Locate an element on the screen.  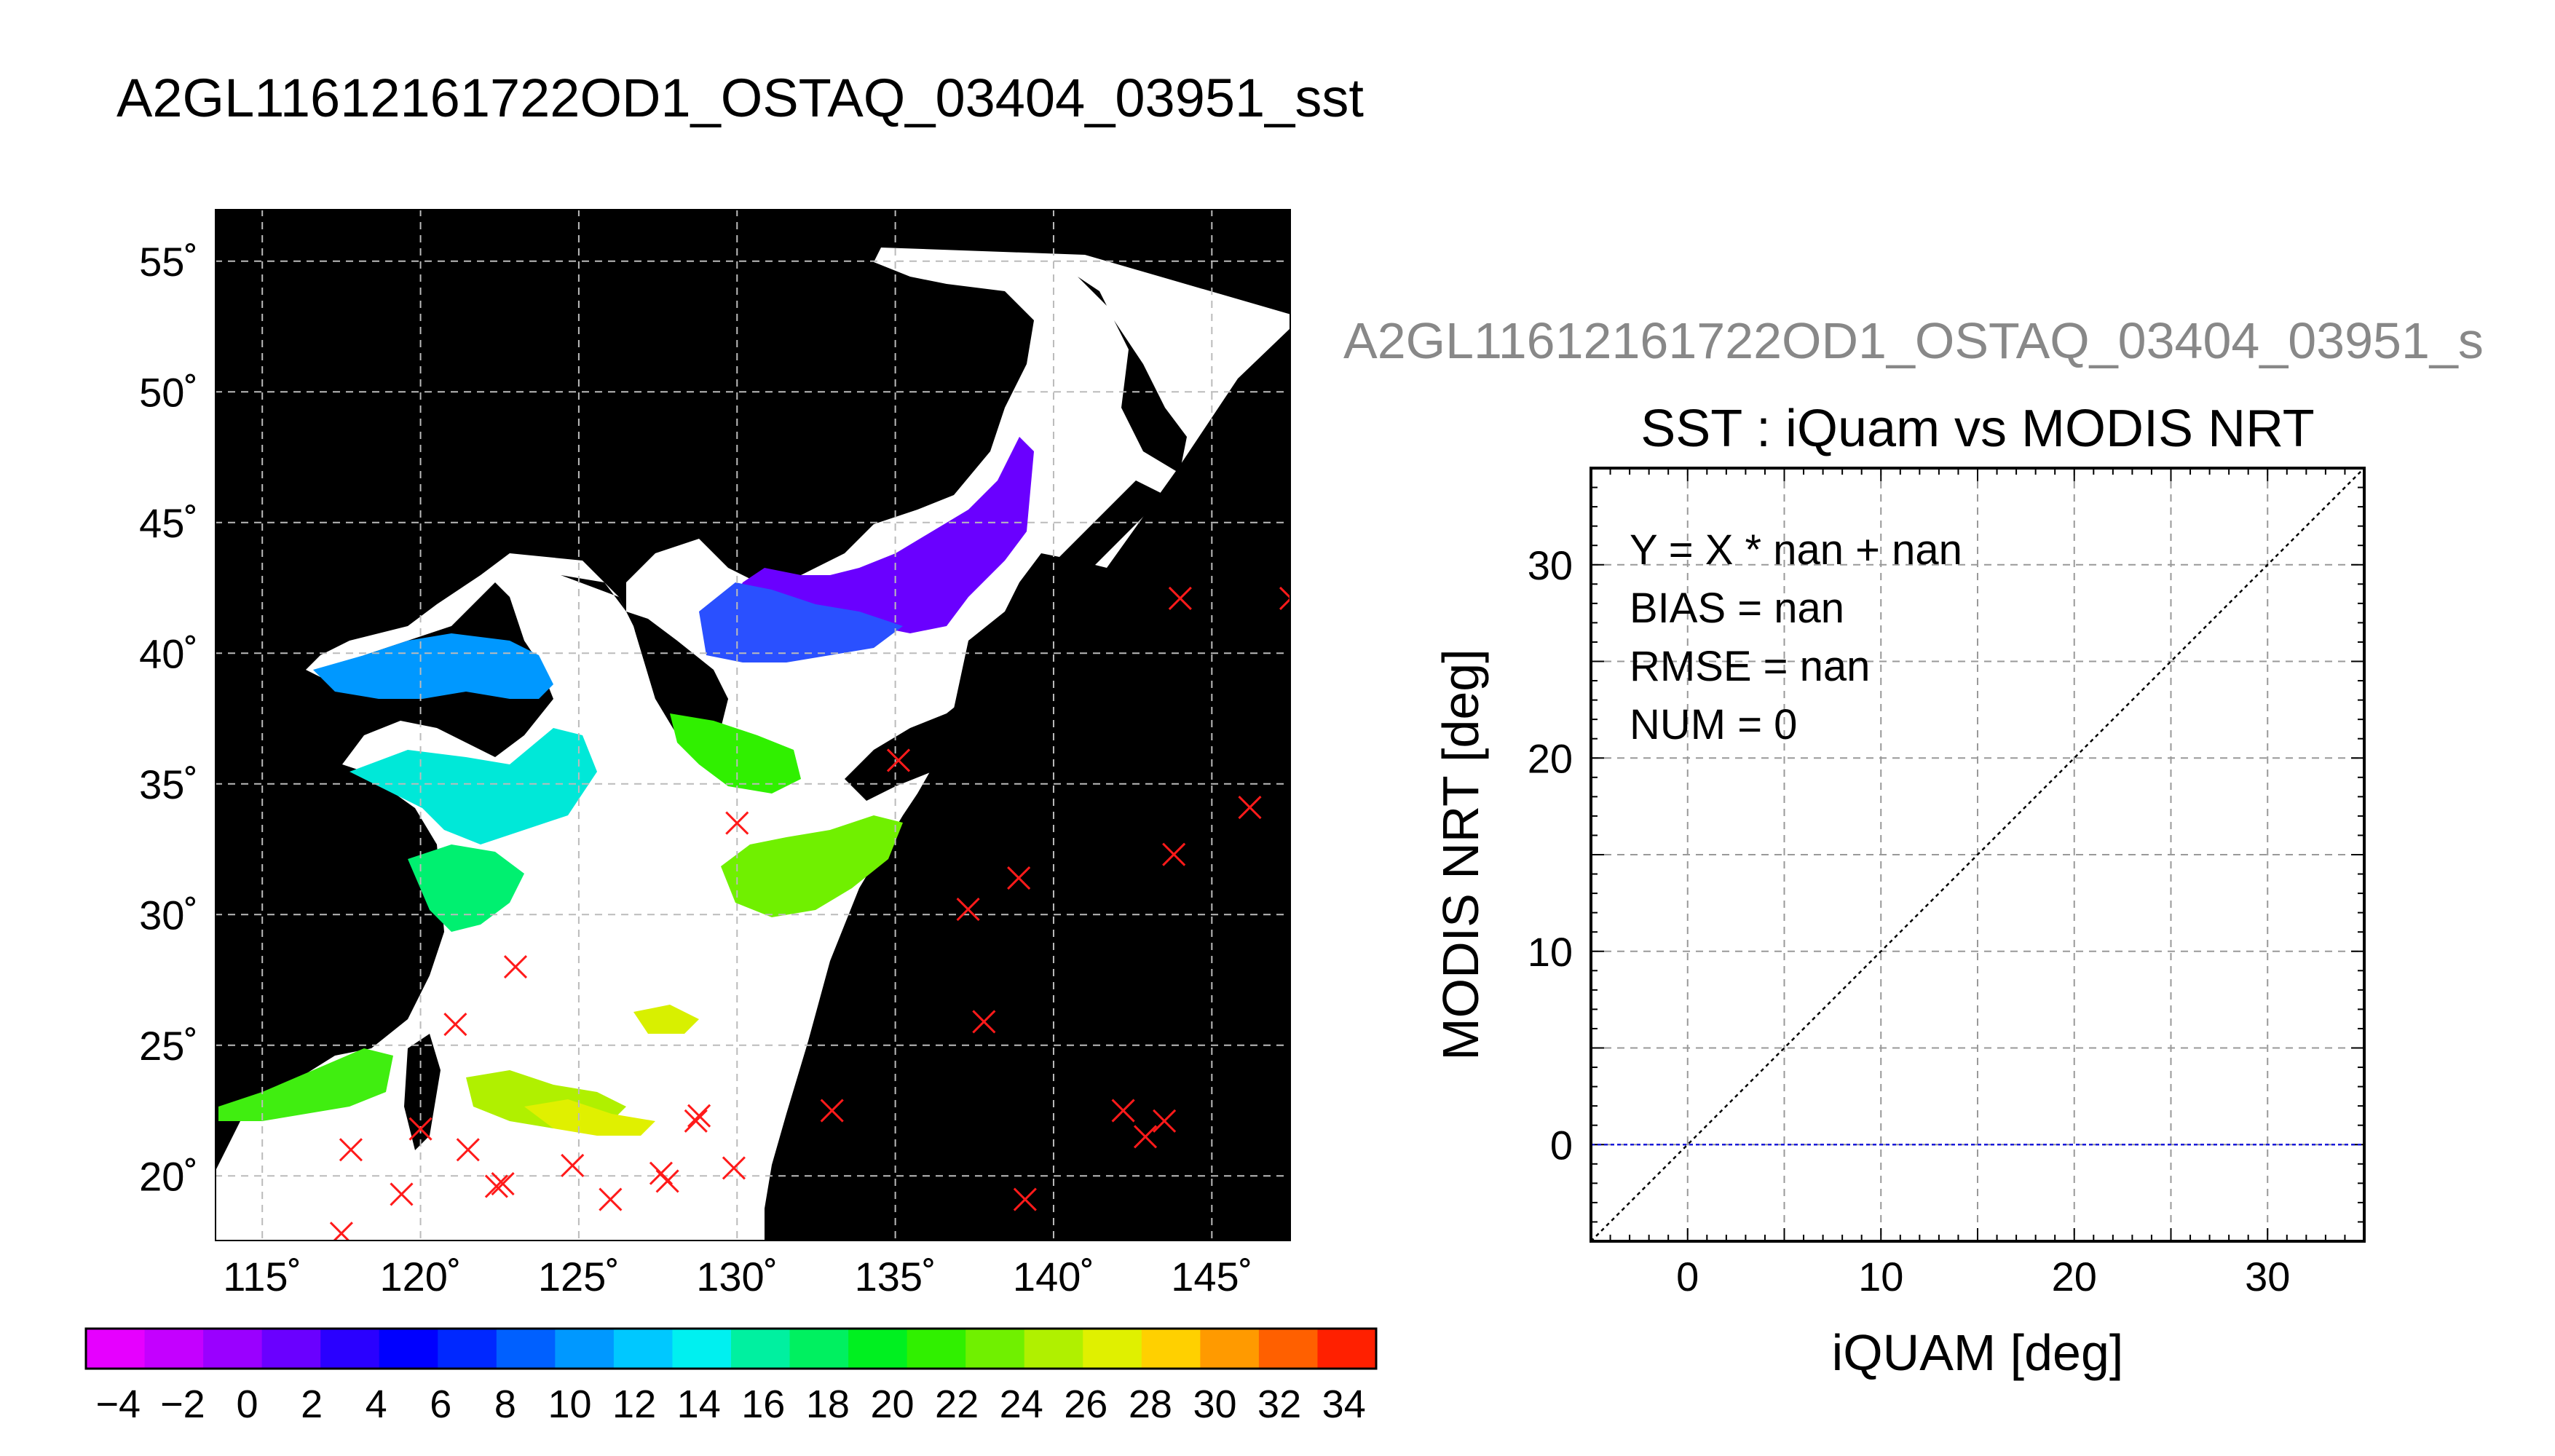
colorbar-frame is located at coordinates (731, 1348).